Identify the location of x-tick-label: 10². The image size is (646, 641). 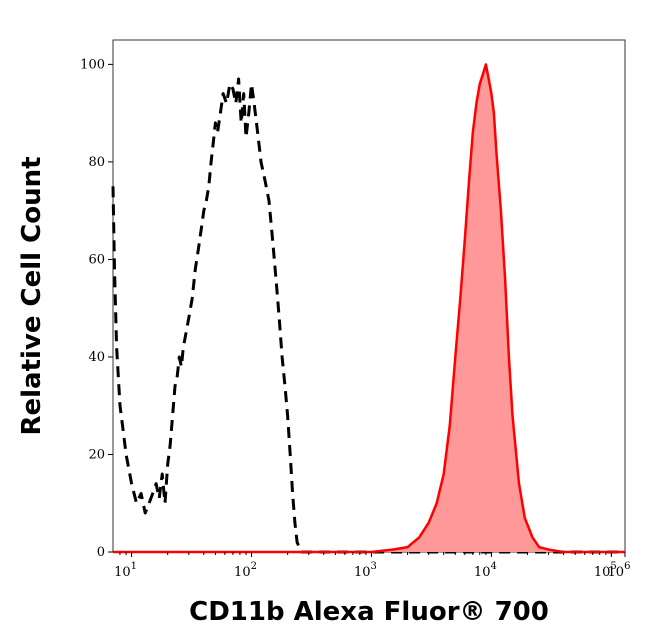
(245, 570).